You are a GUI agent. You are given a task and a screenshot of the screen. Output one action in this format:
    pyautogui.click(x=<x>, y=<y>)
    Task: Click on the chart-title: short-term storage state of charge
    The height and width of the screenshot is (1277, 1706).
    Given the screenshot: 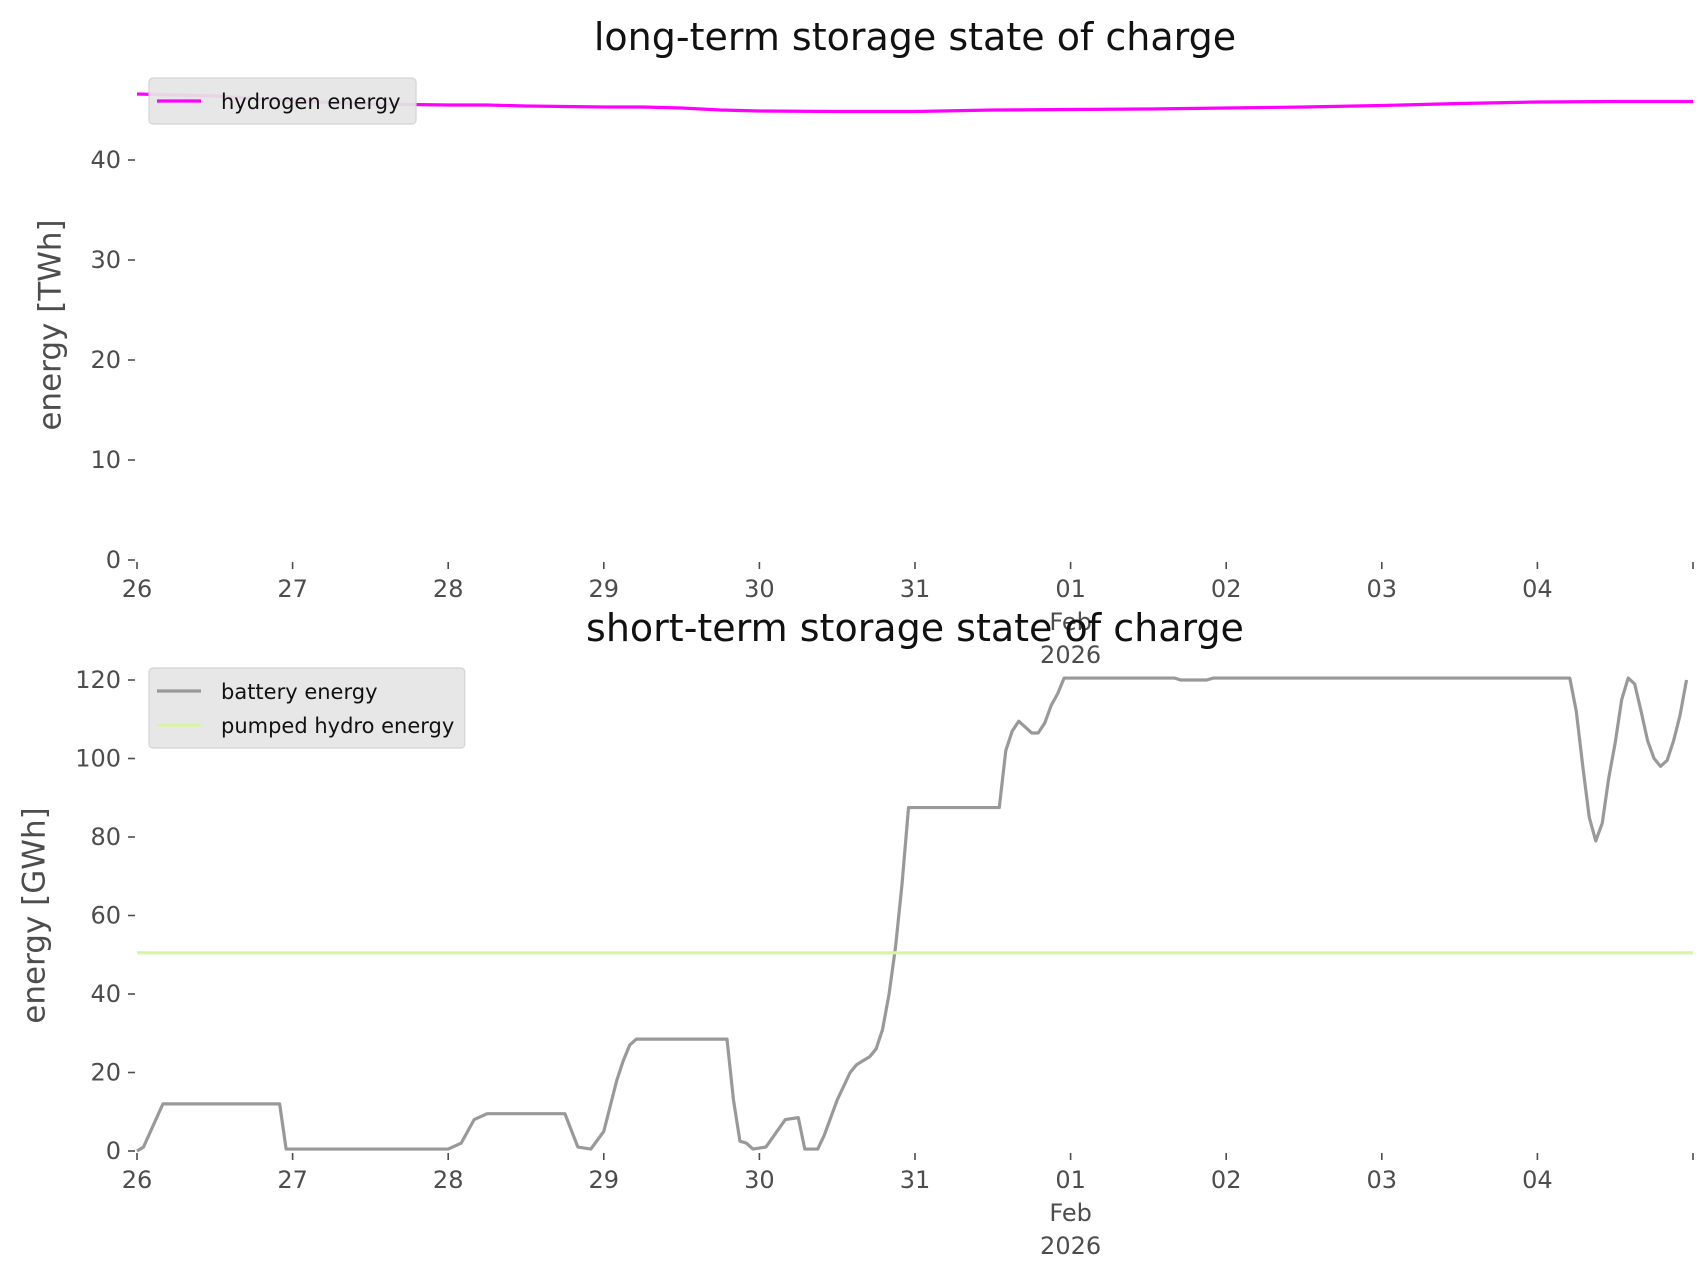 What is the action you would take?
    pyautogui.click(x=915, y=628)
    